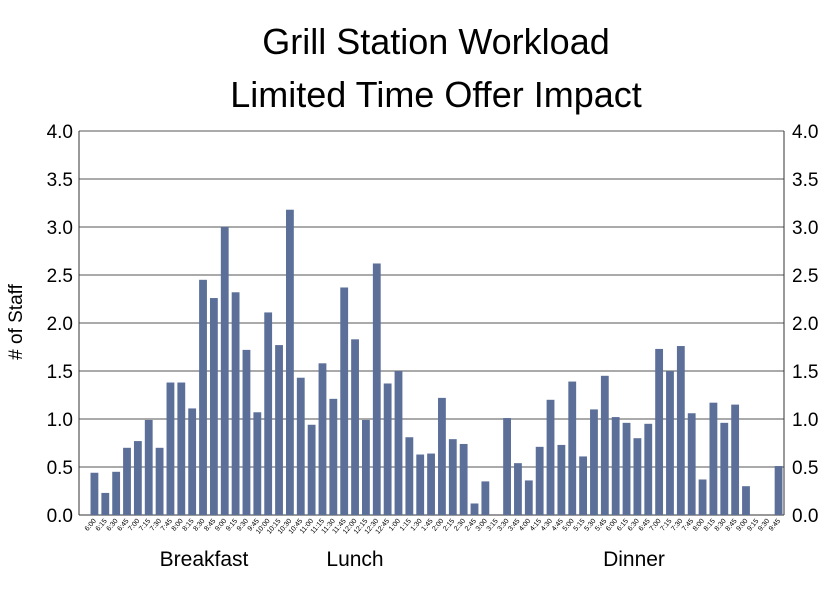 This screenshot has height=604, width=840. Describe the element at coordinates (805, 372) in the screenshot. I see `y-tick-label-right: 1.5` at that location.